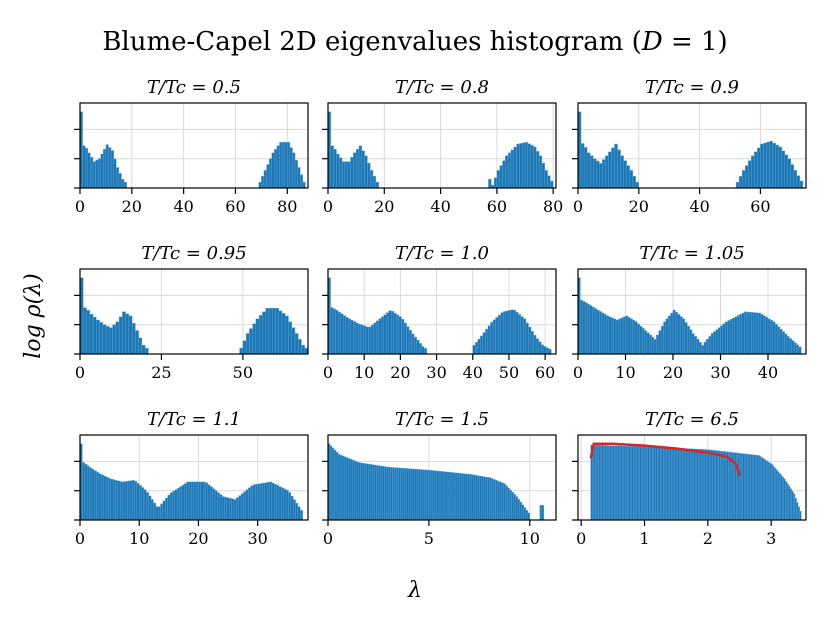 The image size is (830, 624). I want to click on x-tick-label: 10, so click(625, 372).